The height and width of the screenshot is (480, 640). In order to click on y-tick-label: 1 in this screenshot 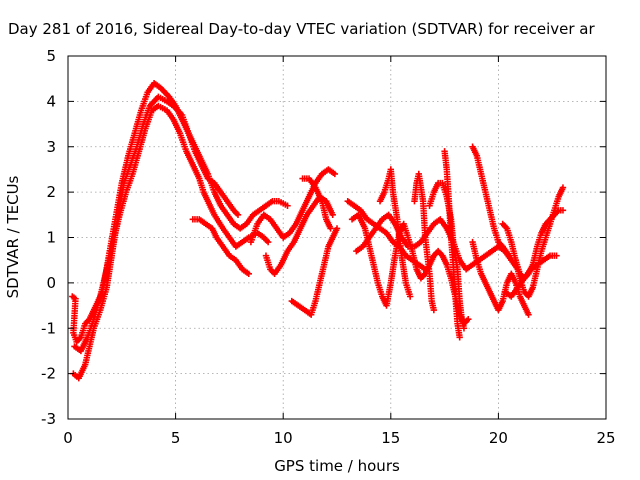, I will do `click(51, 238)`.